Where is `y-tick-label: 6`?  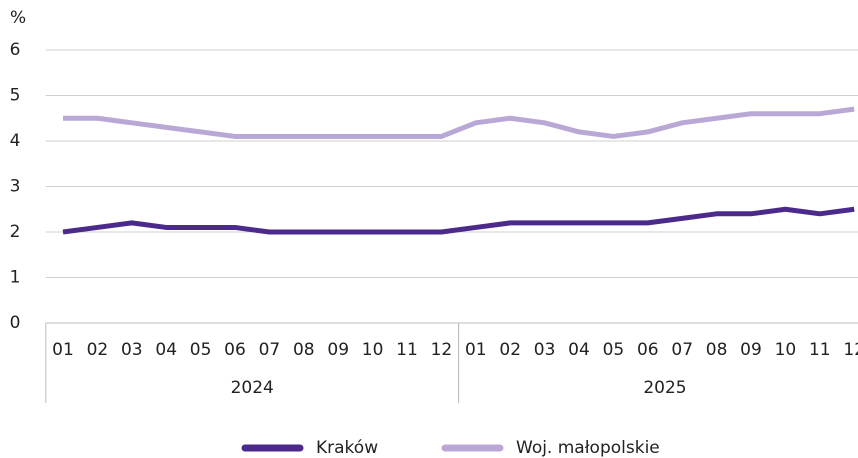 y-tick-label: 6 is located at coordinates (15, 50).